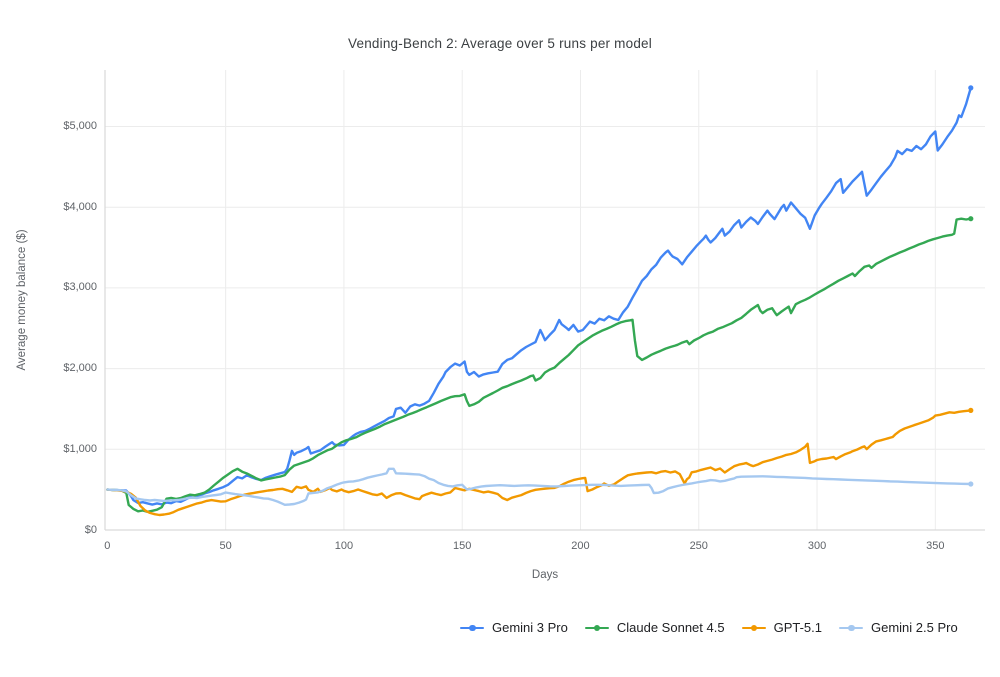 This screenshot has width=1000, height=677. I want to click on legend-label: Claude Sonnet 4.5, so click(670, 627).